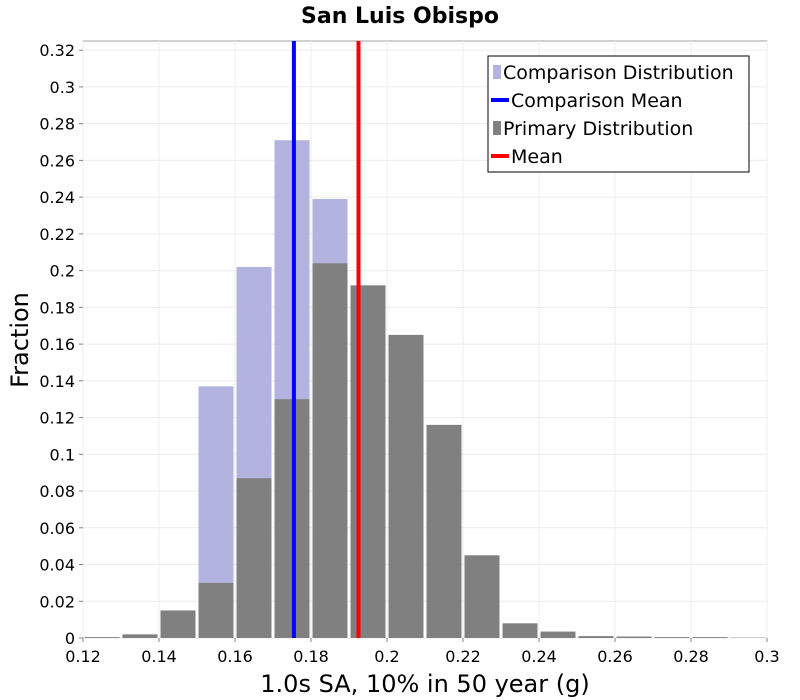 The height and width of the screenshot is (700, 800). I want to click on y-tick-label: 0.14, so click(57, 381).